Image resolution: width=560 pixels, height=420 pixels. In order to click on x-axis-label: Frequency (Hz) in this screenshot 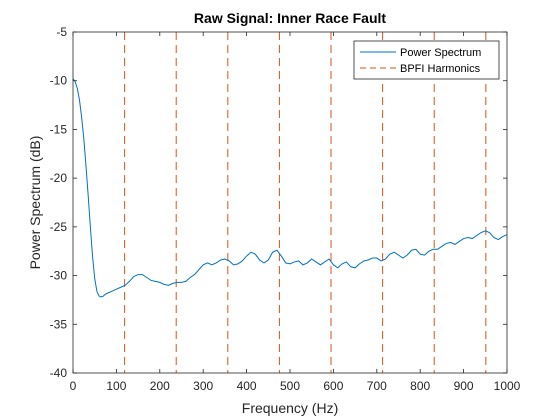, I will do `click(290, 408)`.